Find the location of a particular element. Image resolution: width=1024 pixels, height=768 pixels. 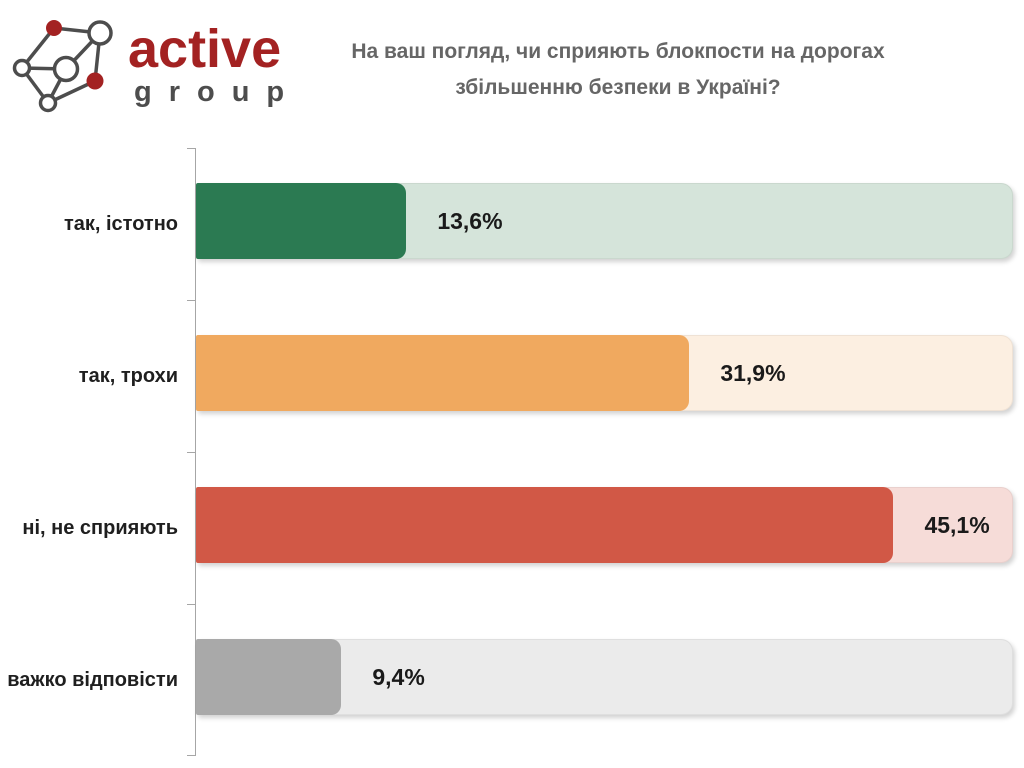

logo: active group is located at coordinates (158, 63).